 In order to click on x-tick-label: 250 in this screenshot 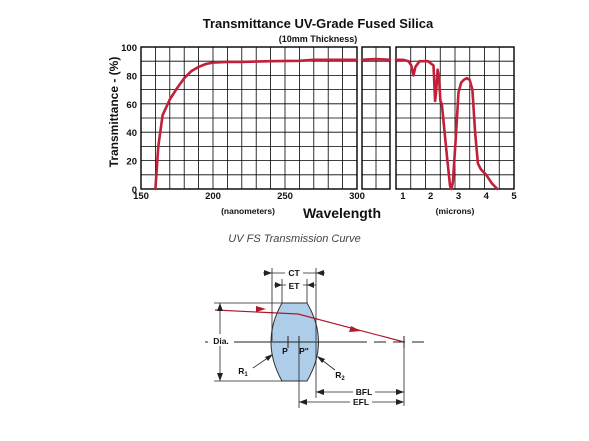, I will do `click(285, 196)`.